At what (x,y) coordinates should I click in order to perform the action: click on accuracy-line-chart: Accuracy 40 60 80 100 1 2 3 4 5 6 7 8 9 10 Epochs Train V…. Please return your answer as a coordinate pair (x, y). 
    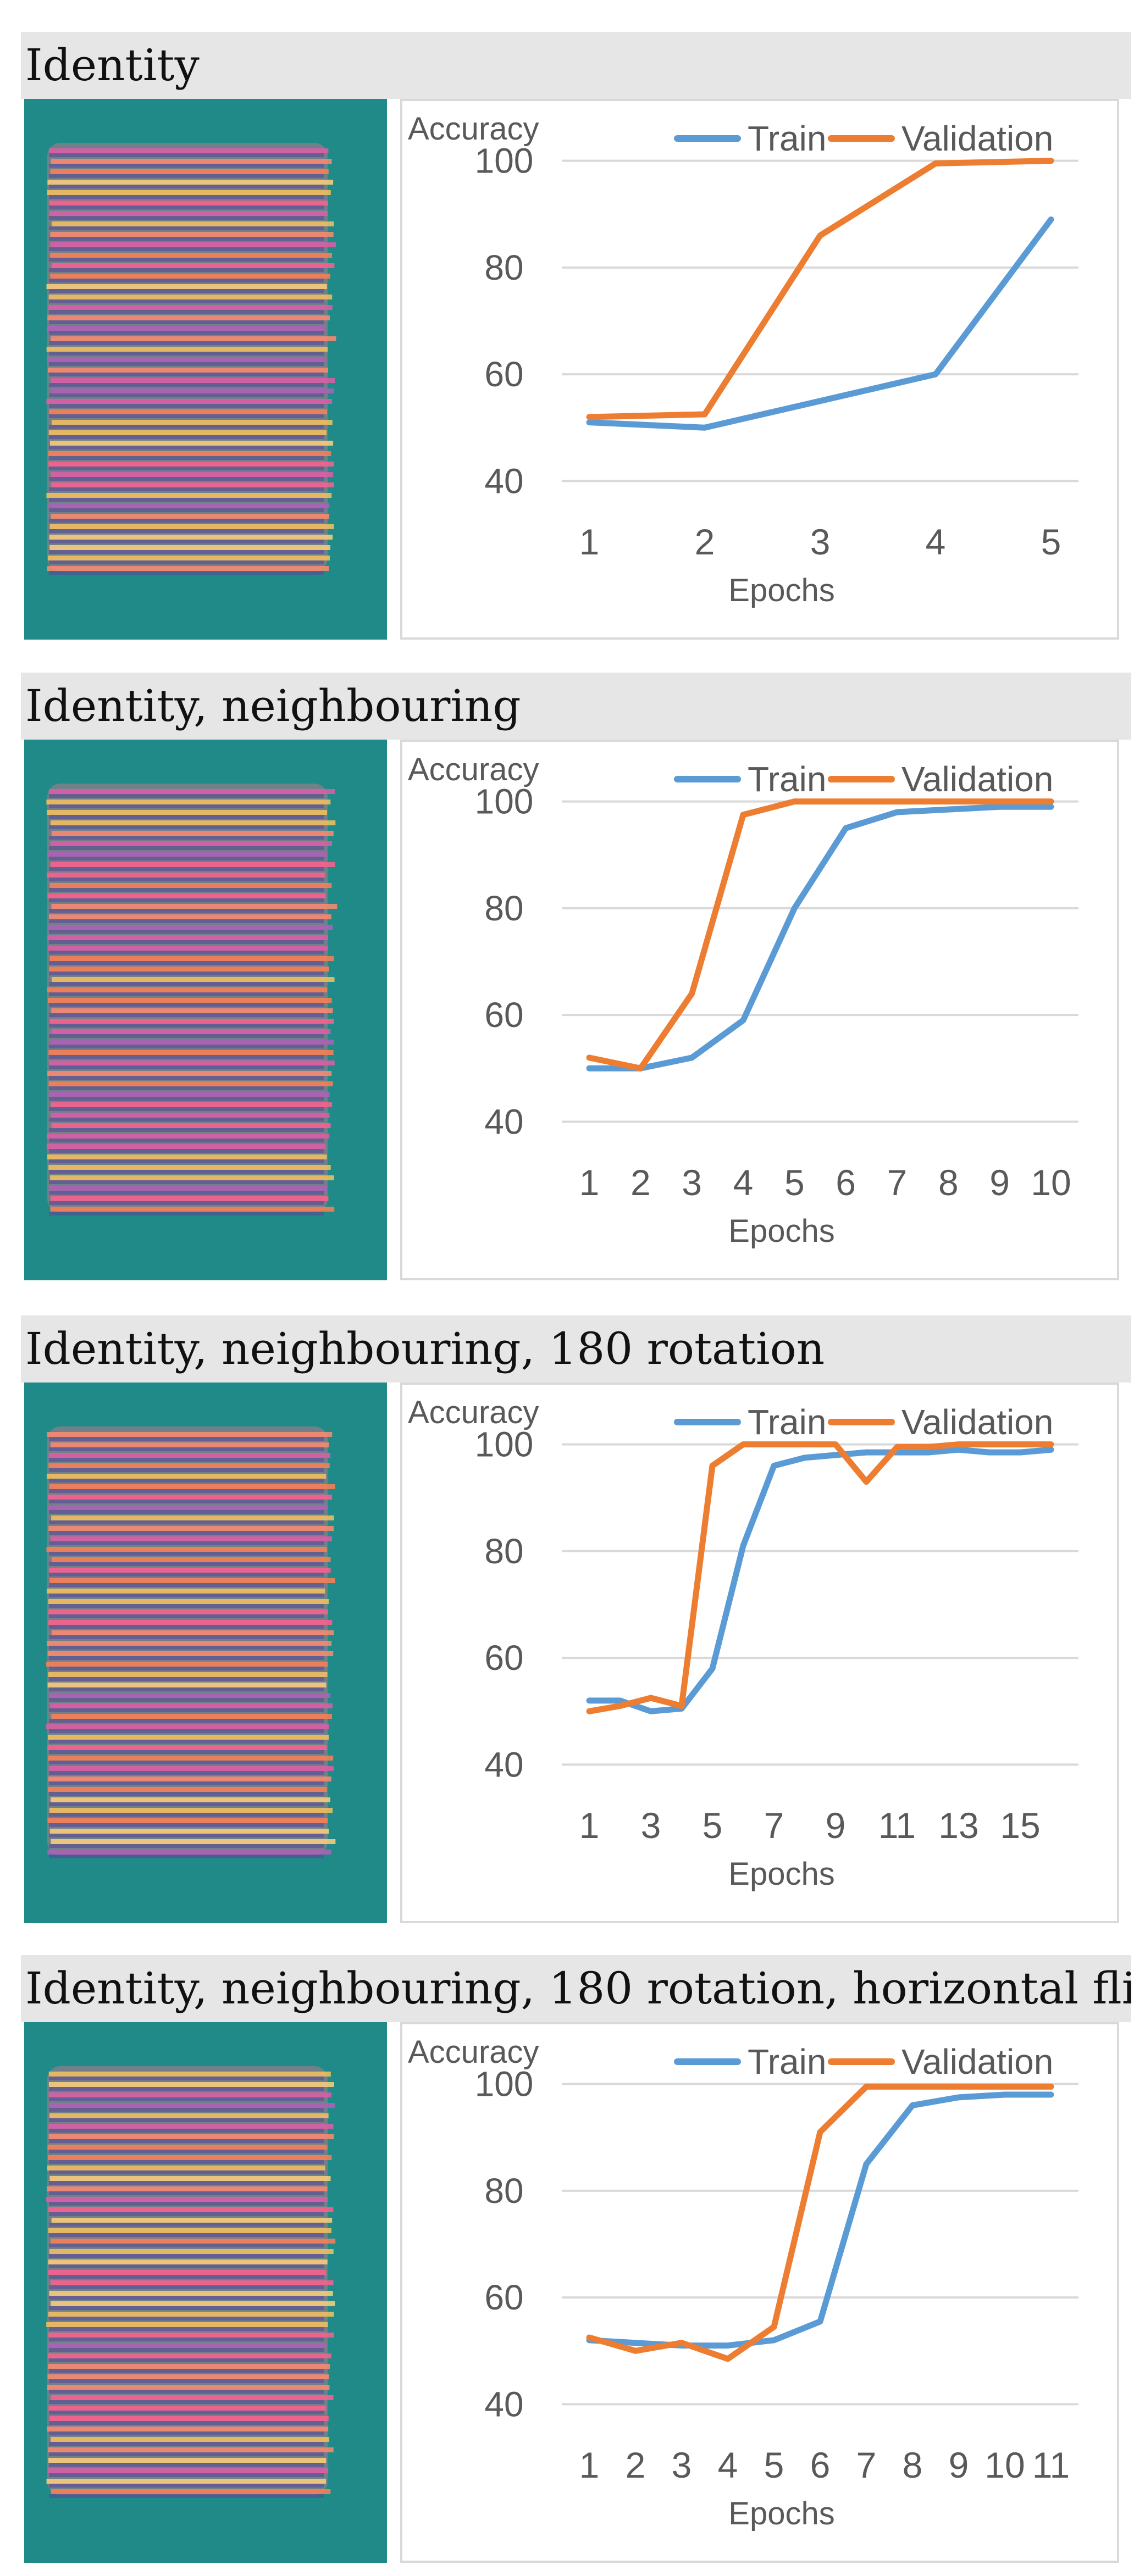
    Looking at the image, I should click on (743, 1000).